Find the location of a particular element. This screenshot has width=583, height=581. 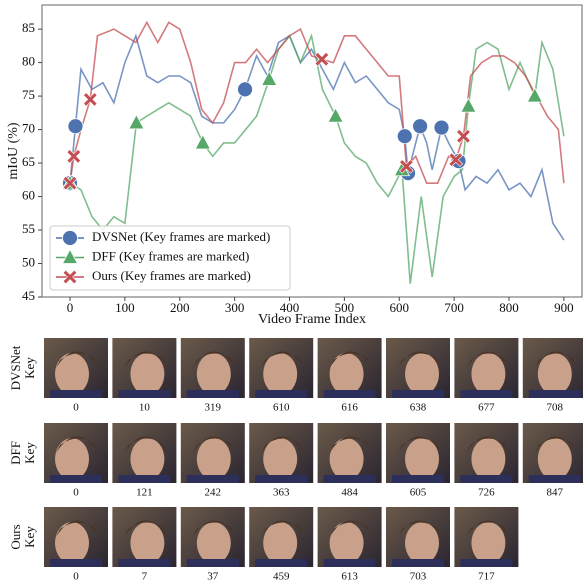

row-label-line: Key is located at coordinates (29, 537).